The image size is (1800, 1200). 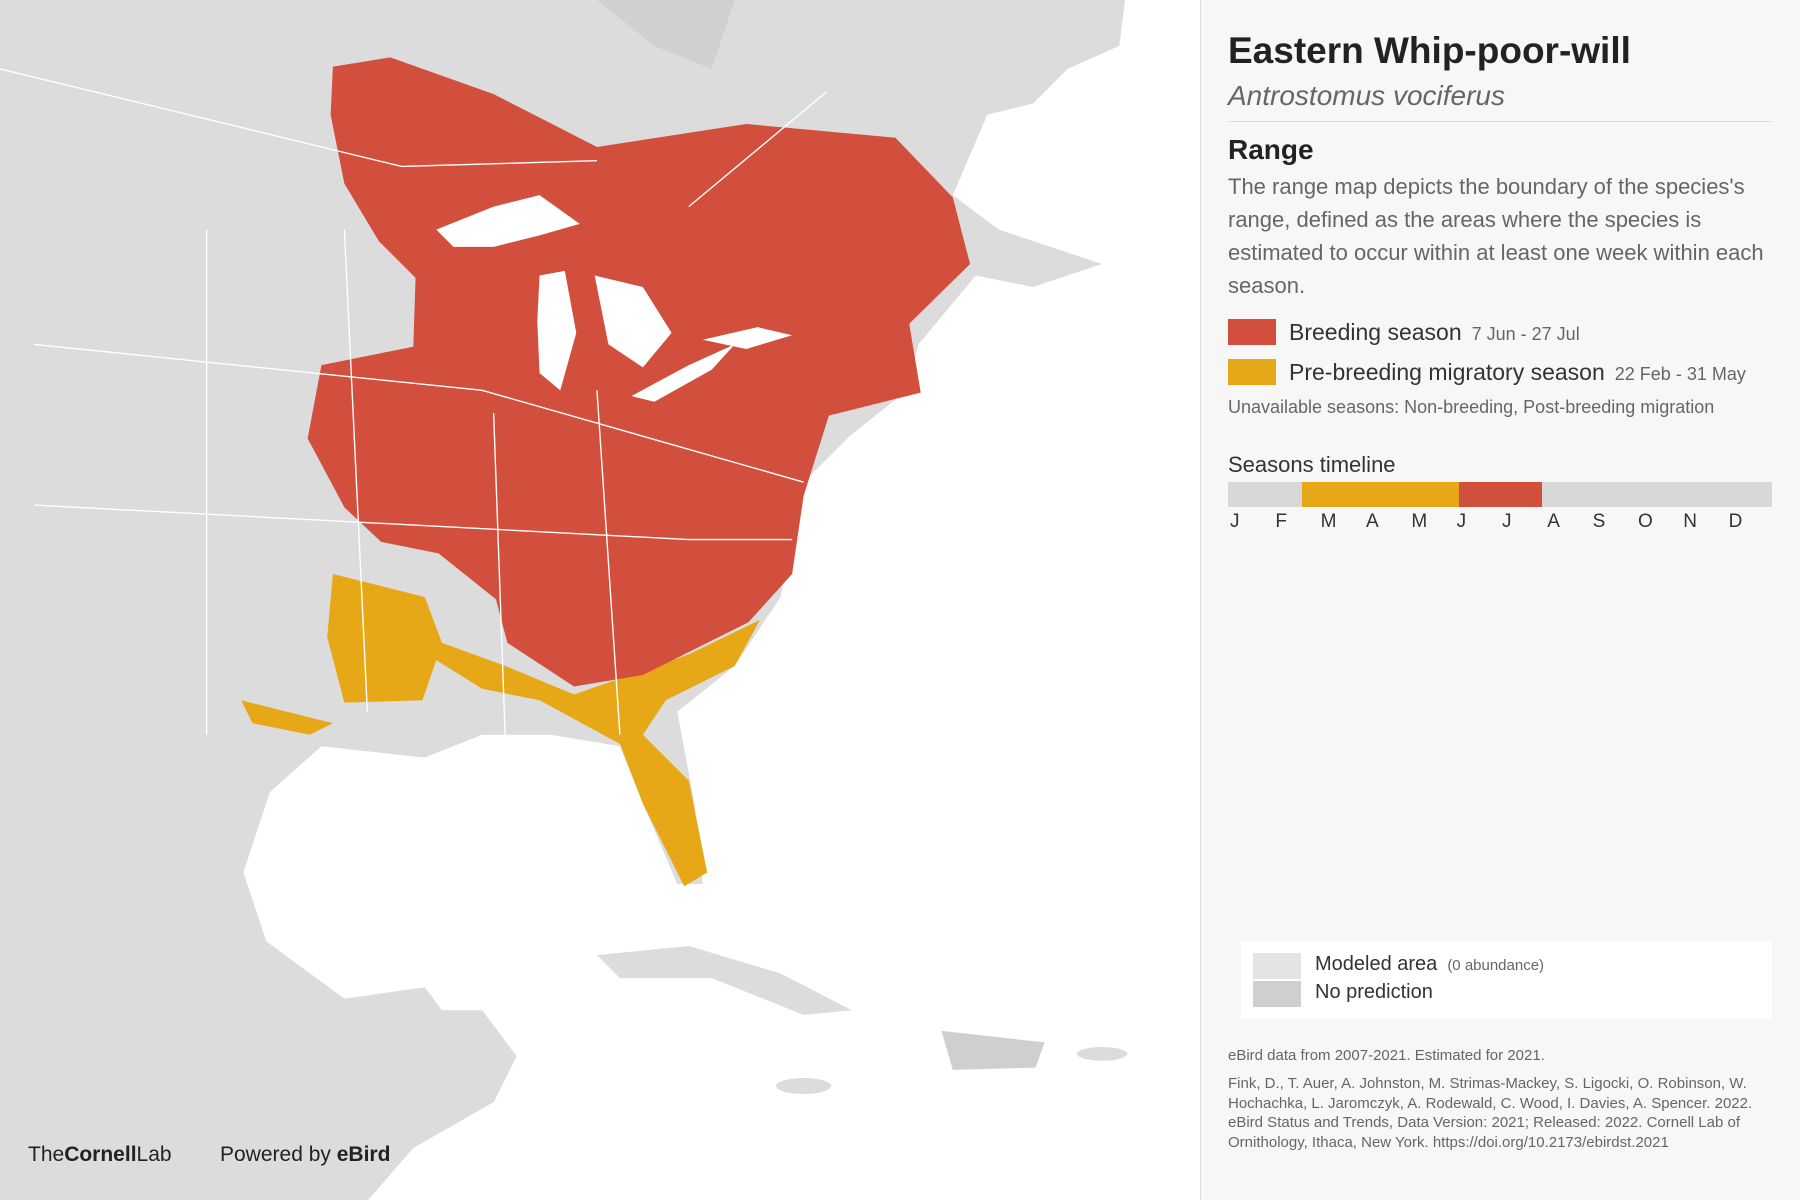 I want to click on lake-erie, so click(x=683, y=373).